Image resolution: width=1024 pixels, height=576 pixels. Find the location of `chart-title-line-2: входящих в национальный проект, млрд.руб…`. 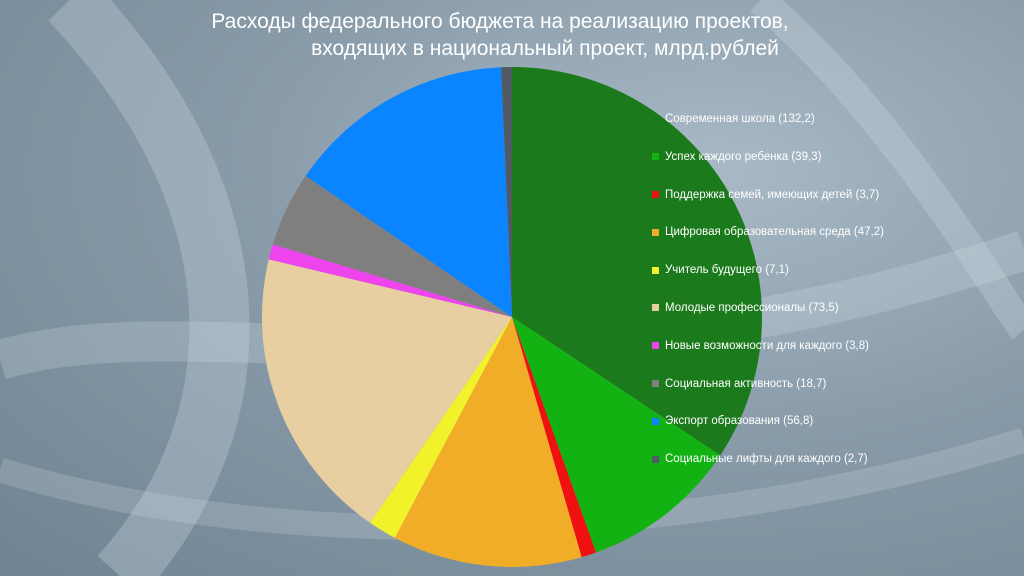

chart-title-line-2: входящих в национальный проект, млрд.руб… is located at coordinates (545, 48).